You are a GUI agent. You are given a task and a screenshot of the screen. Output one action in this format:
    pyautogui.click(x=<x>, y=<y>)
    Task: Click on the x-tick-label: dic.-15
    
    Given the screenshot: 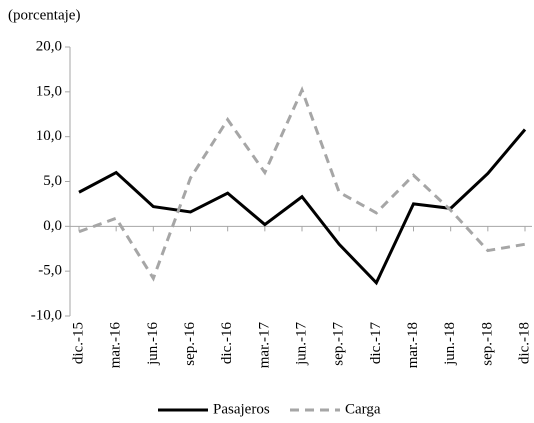 What is the action you would take?
    pyautogui.click(x=78, y=343)
    